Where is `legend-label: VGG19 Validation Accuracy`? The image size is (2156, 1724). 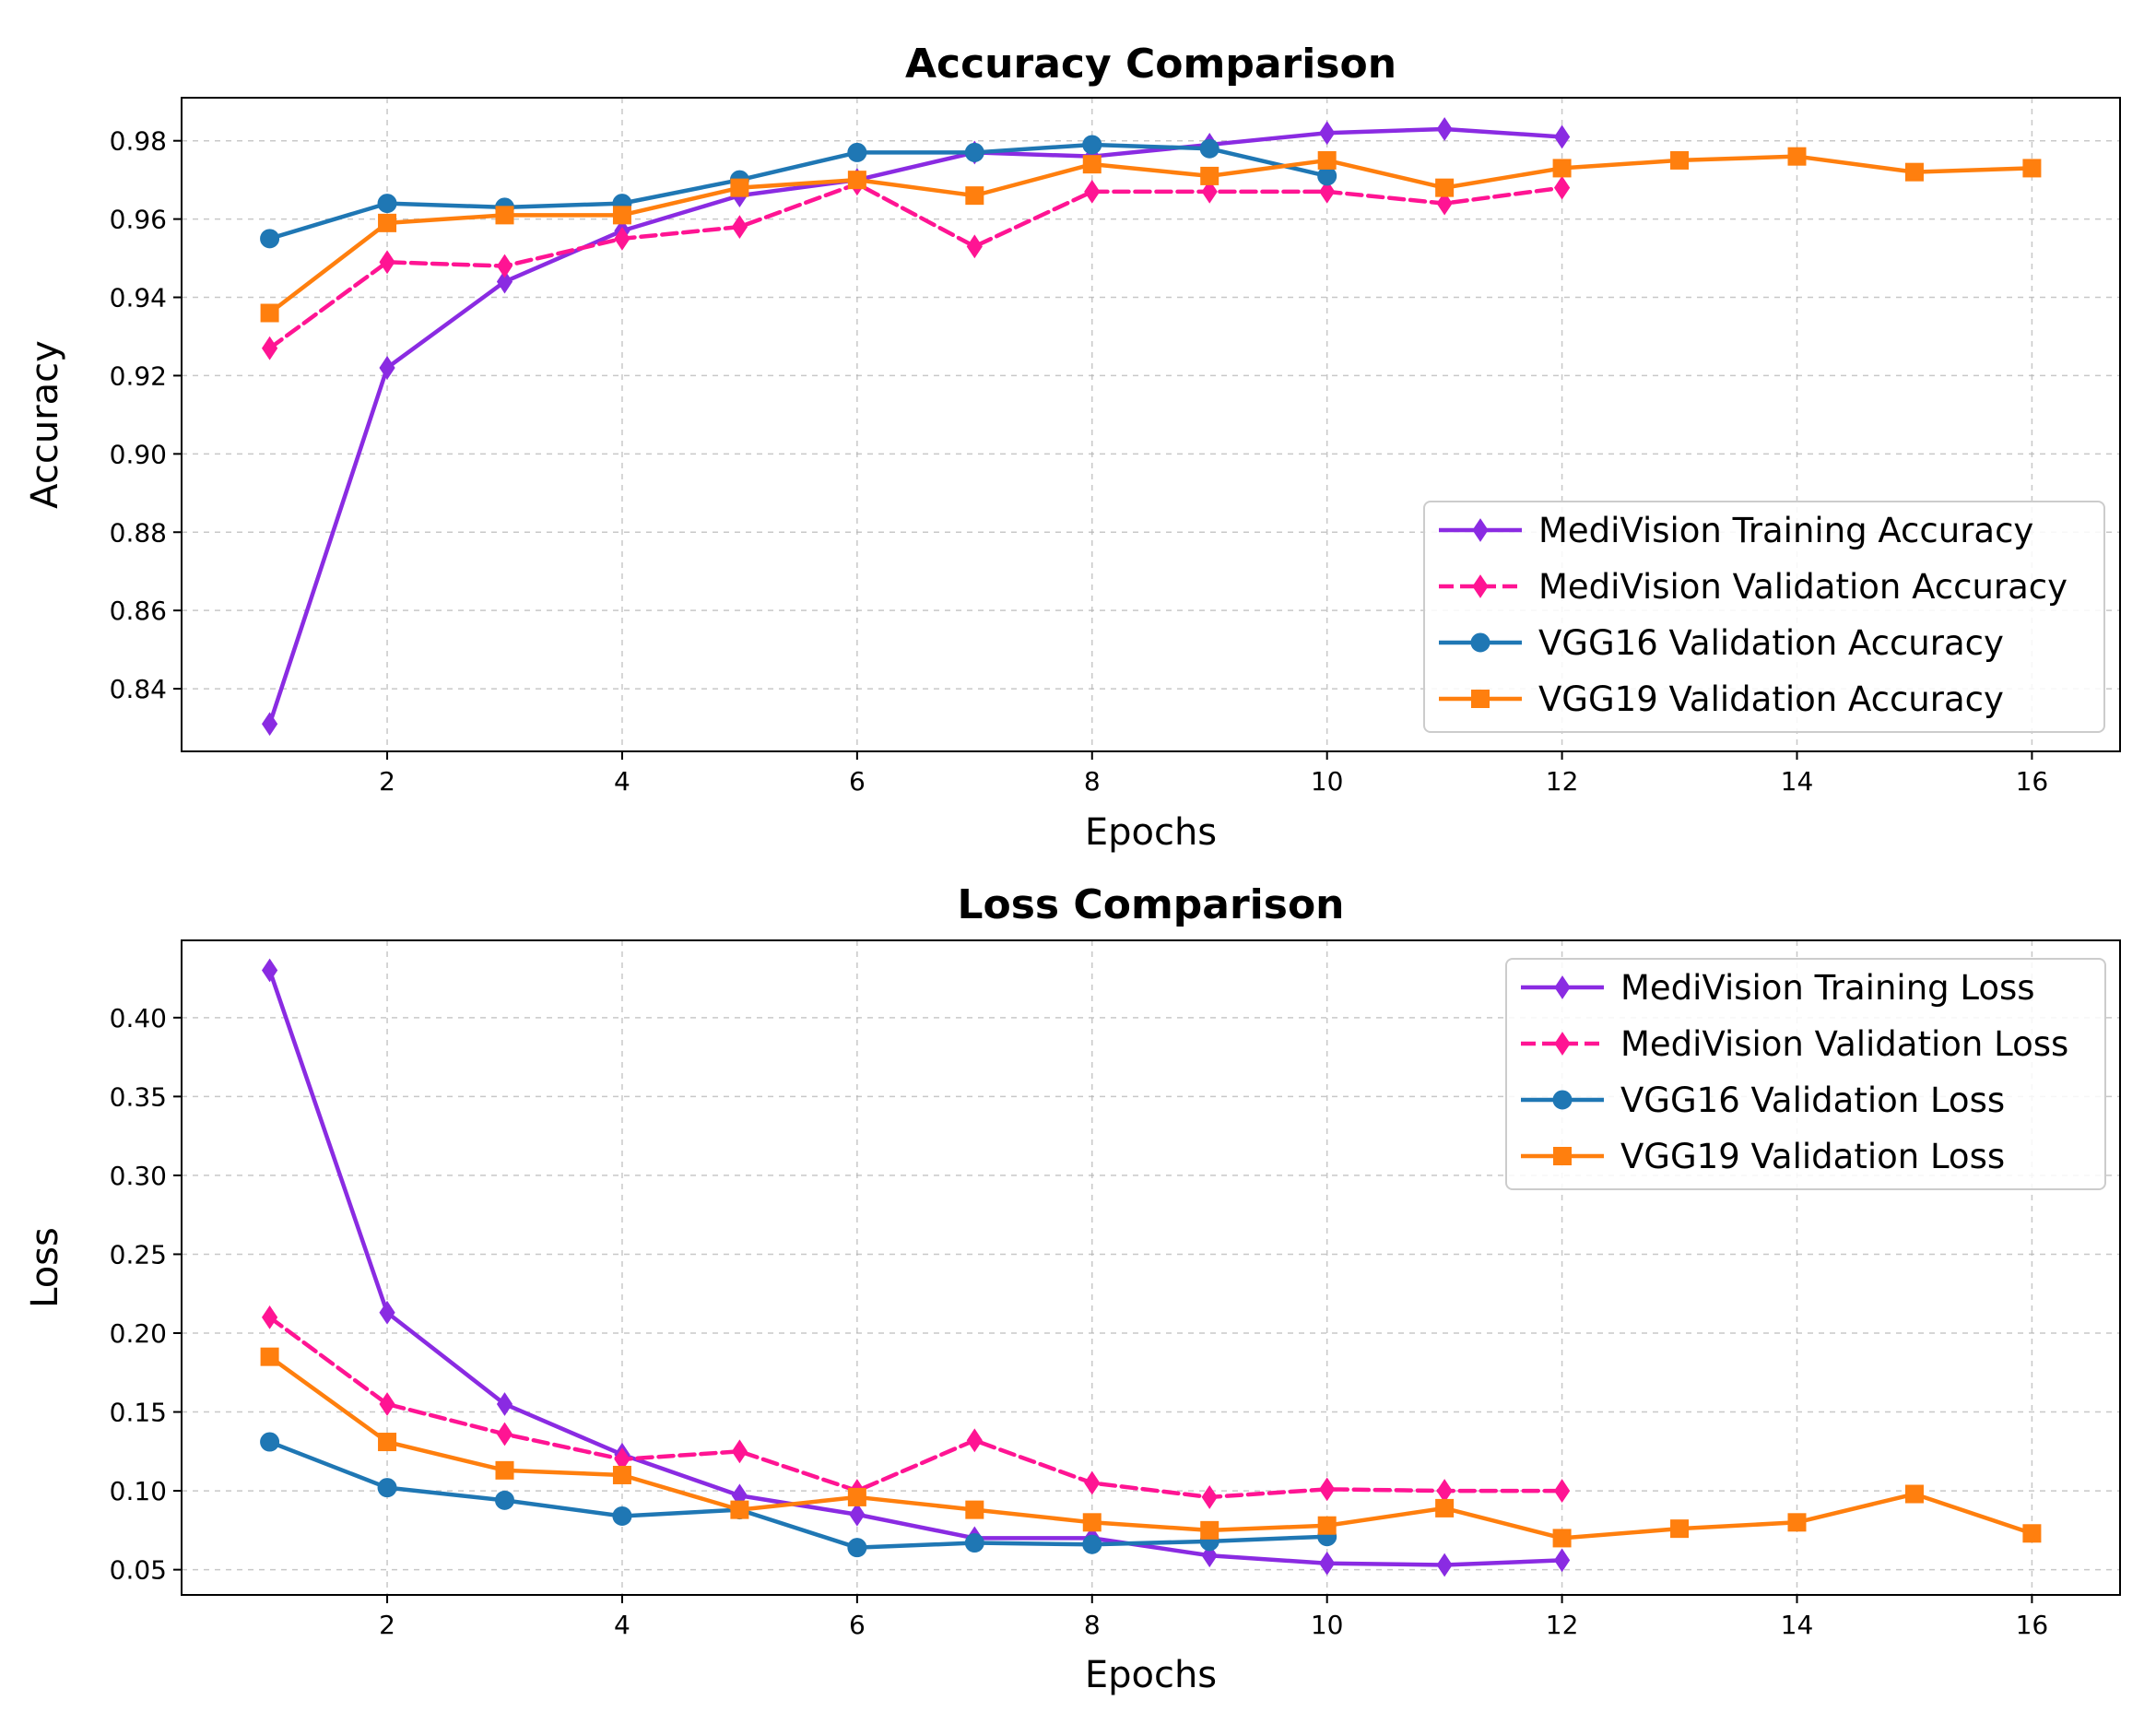
legend-label: VGG19 Validation Accuracy is located at coordinates (1771, 699).